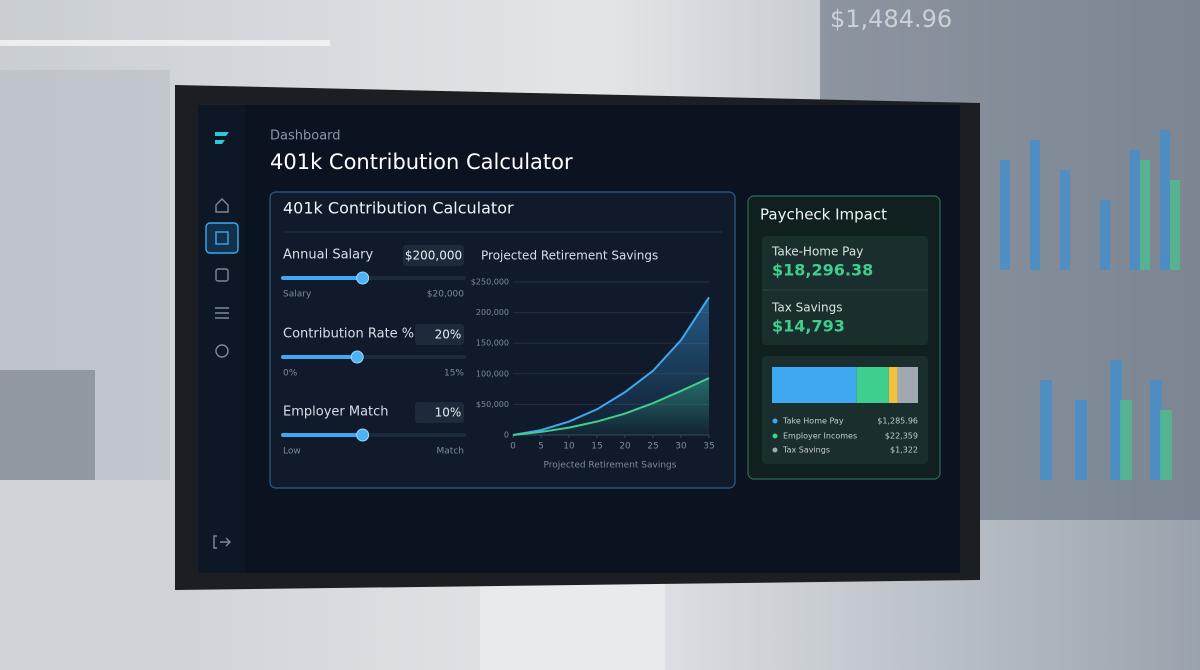 This screenshot has height=670, width=1200. I want to click on legend-value: $1,285.96, so click(897, 421).